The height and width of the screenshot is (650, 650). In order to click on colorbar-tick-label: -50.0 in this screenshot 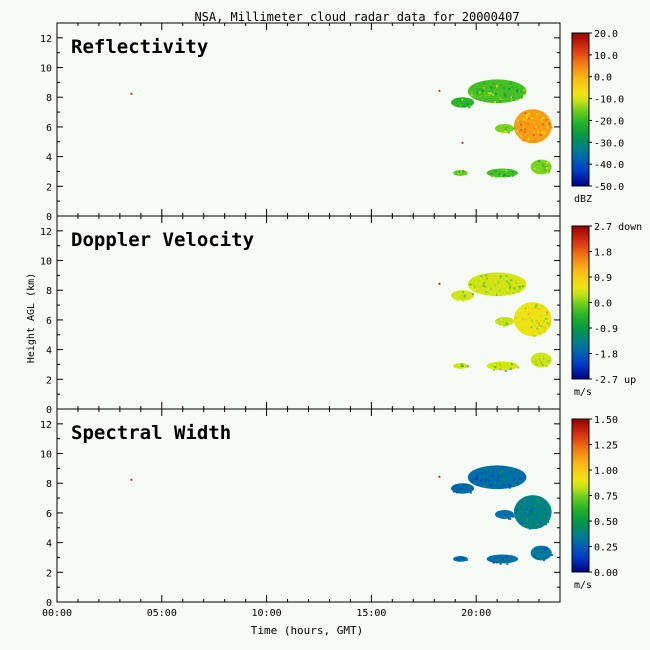, I will do `click(609, 187)`.